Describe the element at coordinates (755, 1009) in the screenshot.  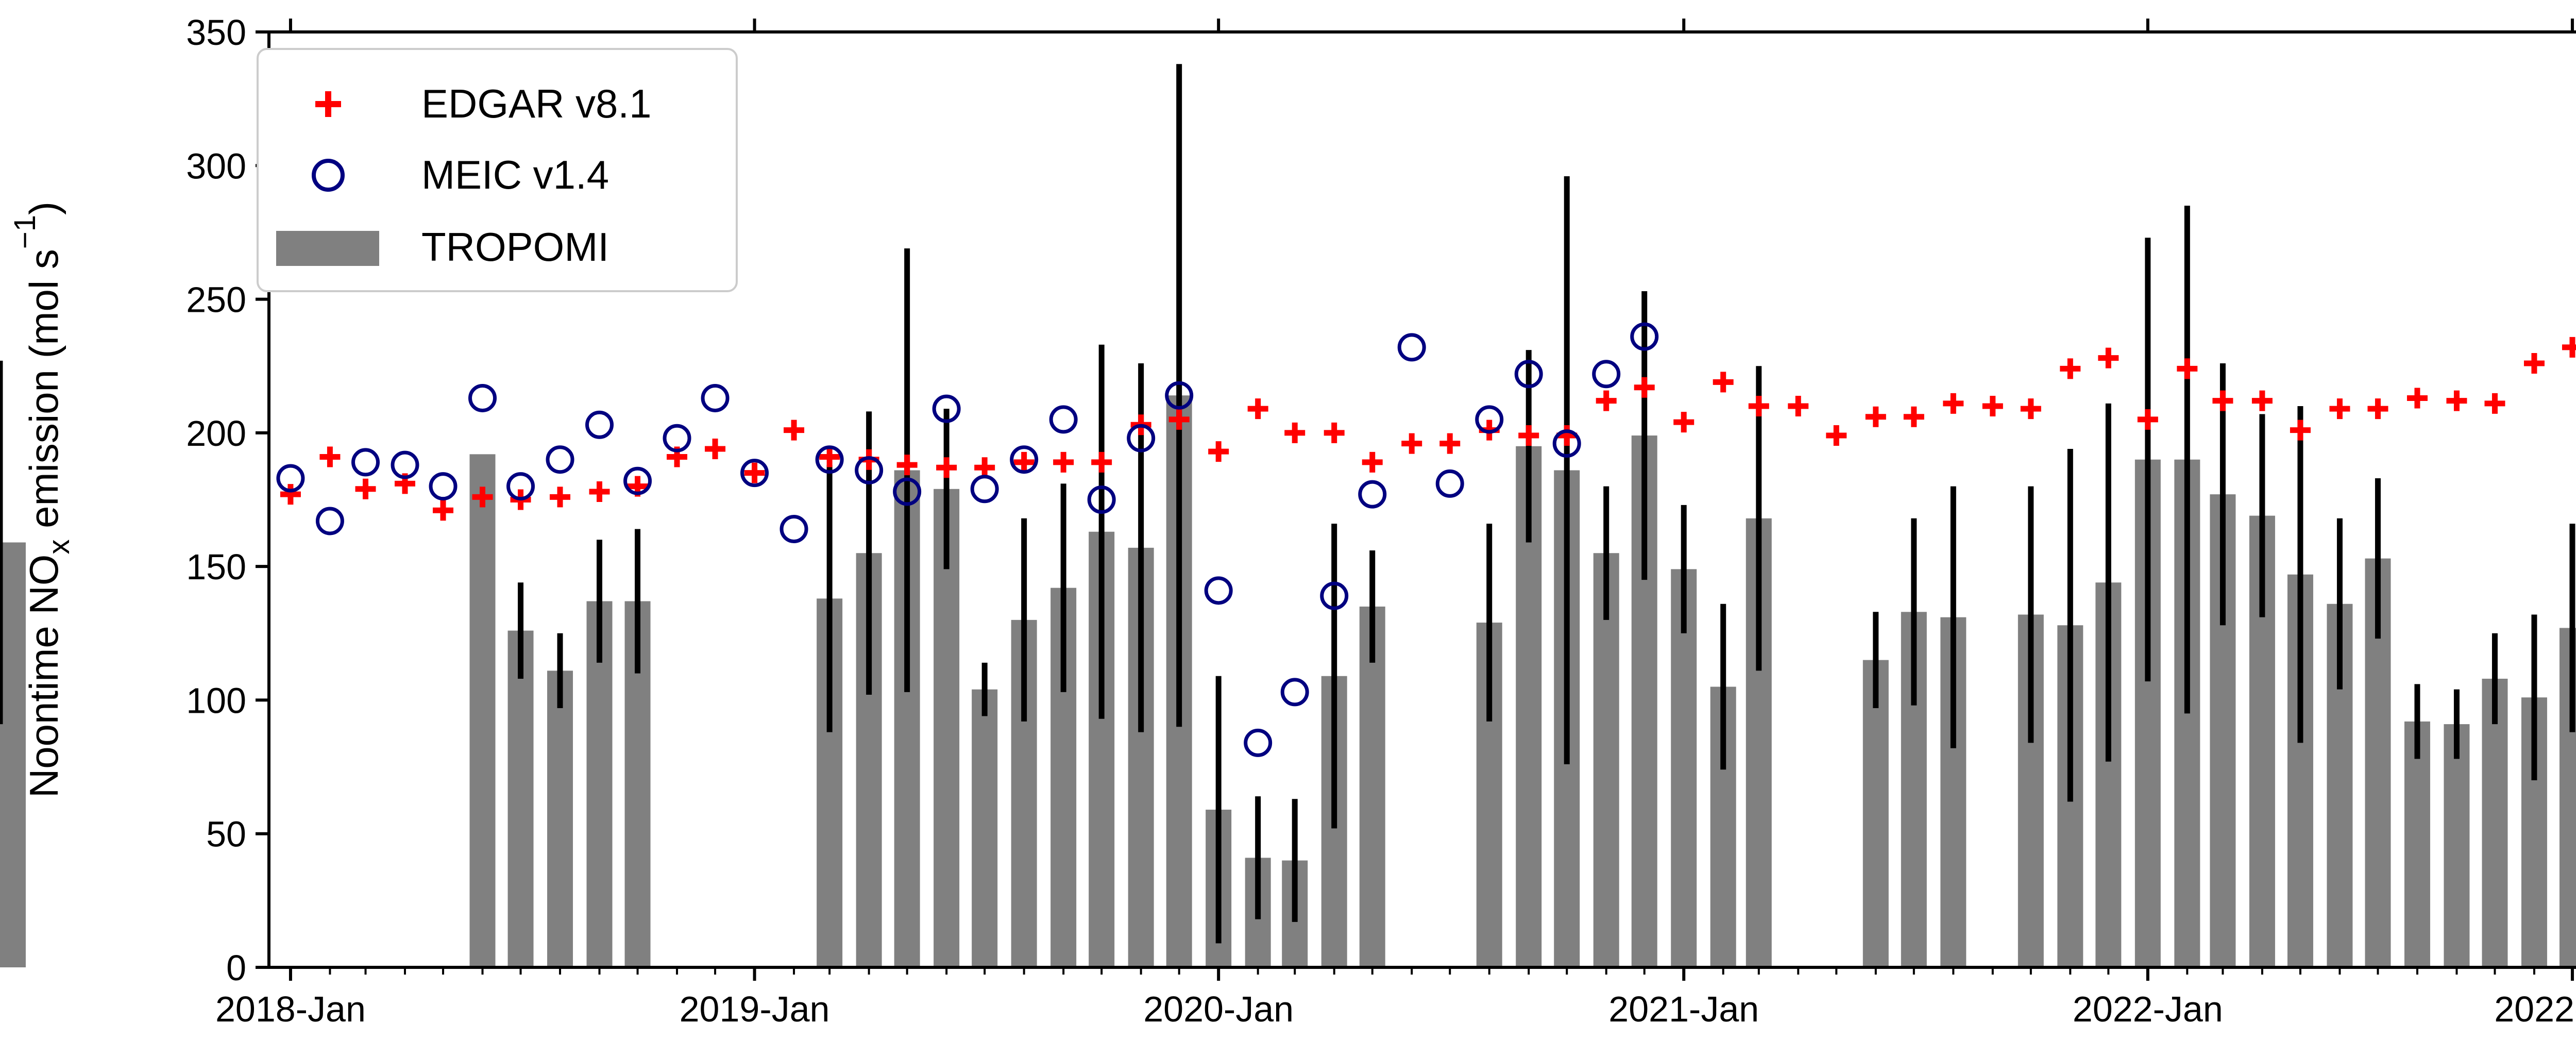
I see `x-tick-label-2019-01-01: 2019-Jan` at that location.